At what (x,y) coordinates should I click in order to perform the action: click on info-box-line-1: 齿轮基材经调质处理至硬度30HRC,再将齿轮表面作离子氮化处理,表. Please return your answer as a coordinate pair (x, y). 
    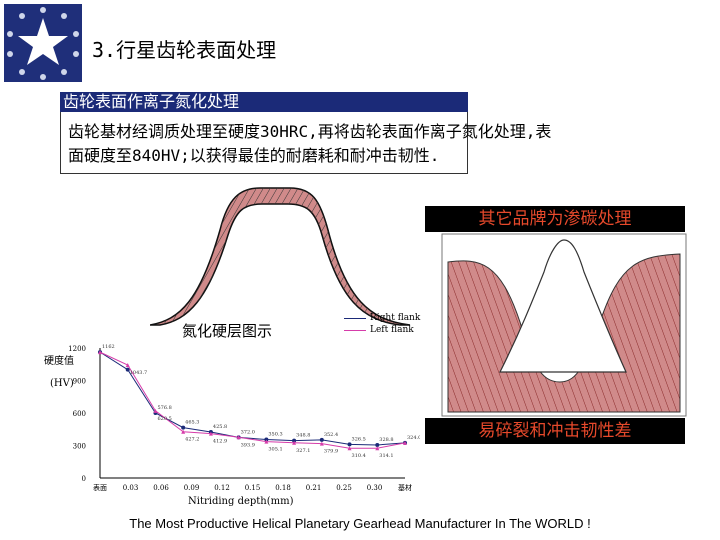
    Looking at the image, I should click on (310, 131).